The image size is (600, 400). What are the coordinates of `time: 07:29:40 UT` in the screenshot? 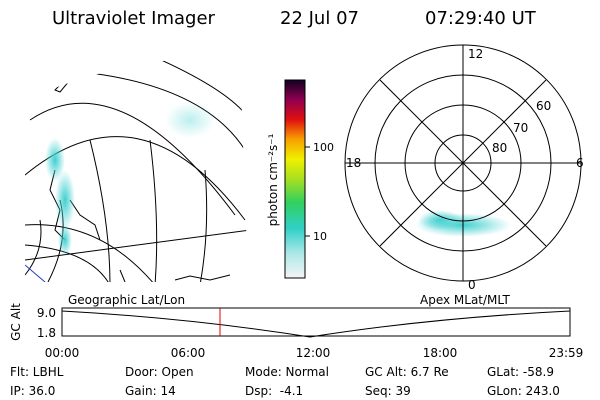 It's located at (481, 18).